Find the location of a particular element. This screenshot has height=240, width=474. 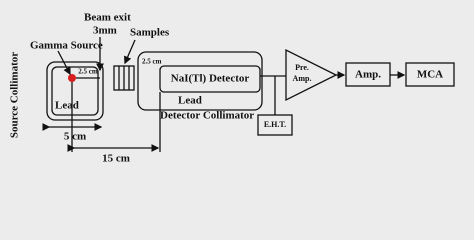

gamma-source is located at coordinates (72, 78).